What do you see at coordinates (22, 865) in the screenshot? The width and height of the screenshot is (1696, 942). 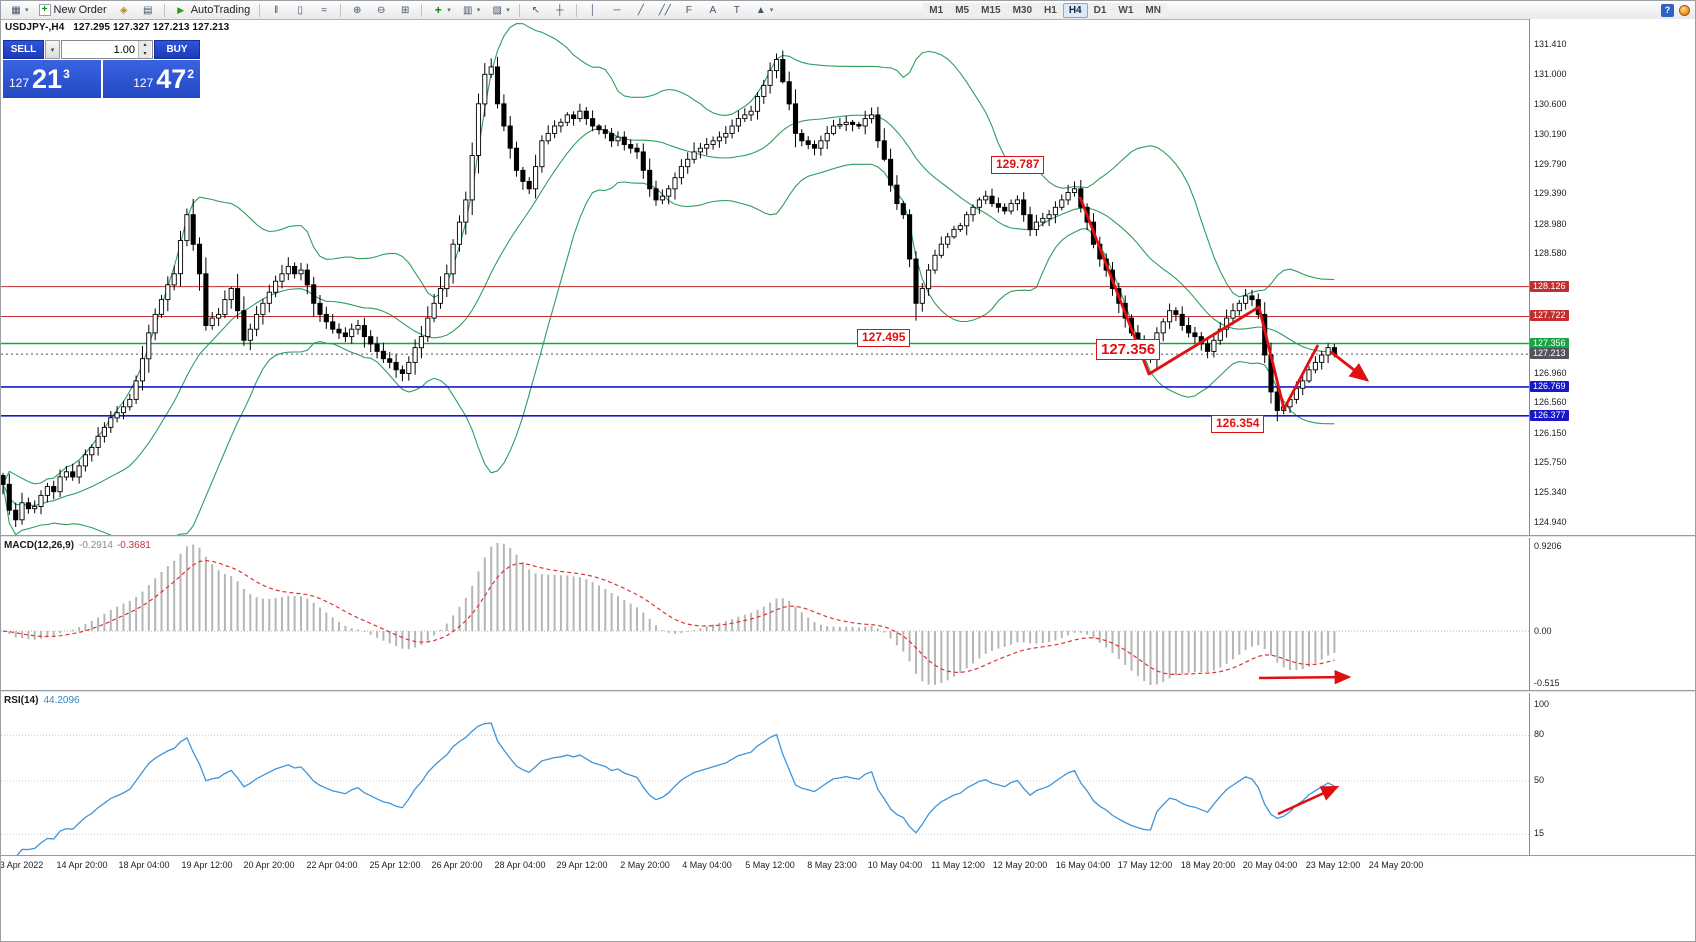 I see `date-label: 13 Apr 2022` at bounding box center [22, 865].